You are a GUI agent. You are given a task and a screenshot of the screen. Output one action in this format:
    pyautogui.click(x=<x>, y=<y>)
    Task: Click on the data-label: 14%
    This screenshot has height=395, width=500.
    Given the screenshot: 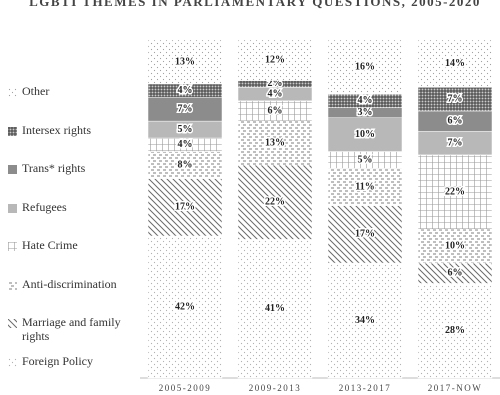 What is the action you would take?
    pyautogui.click(x=455, y=63)
    